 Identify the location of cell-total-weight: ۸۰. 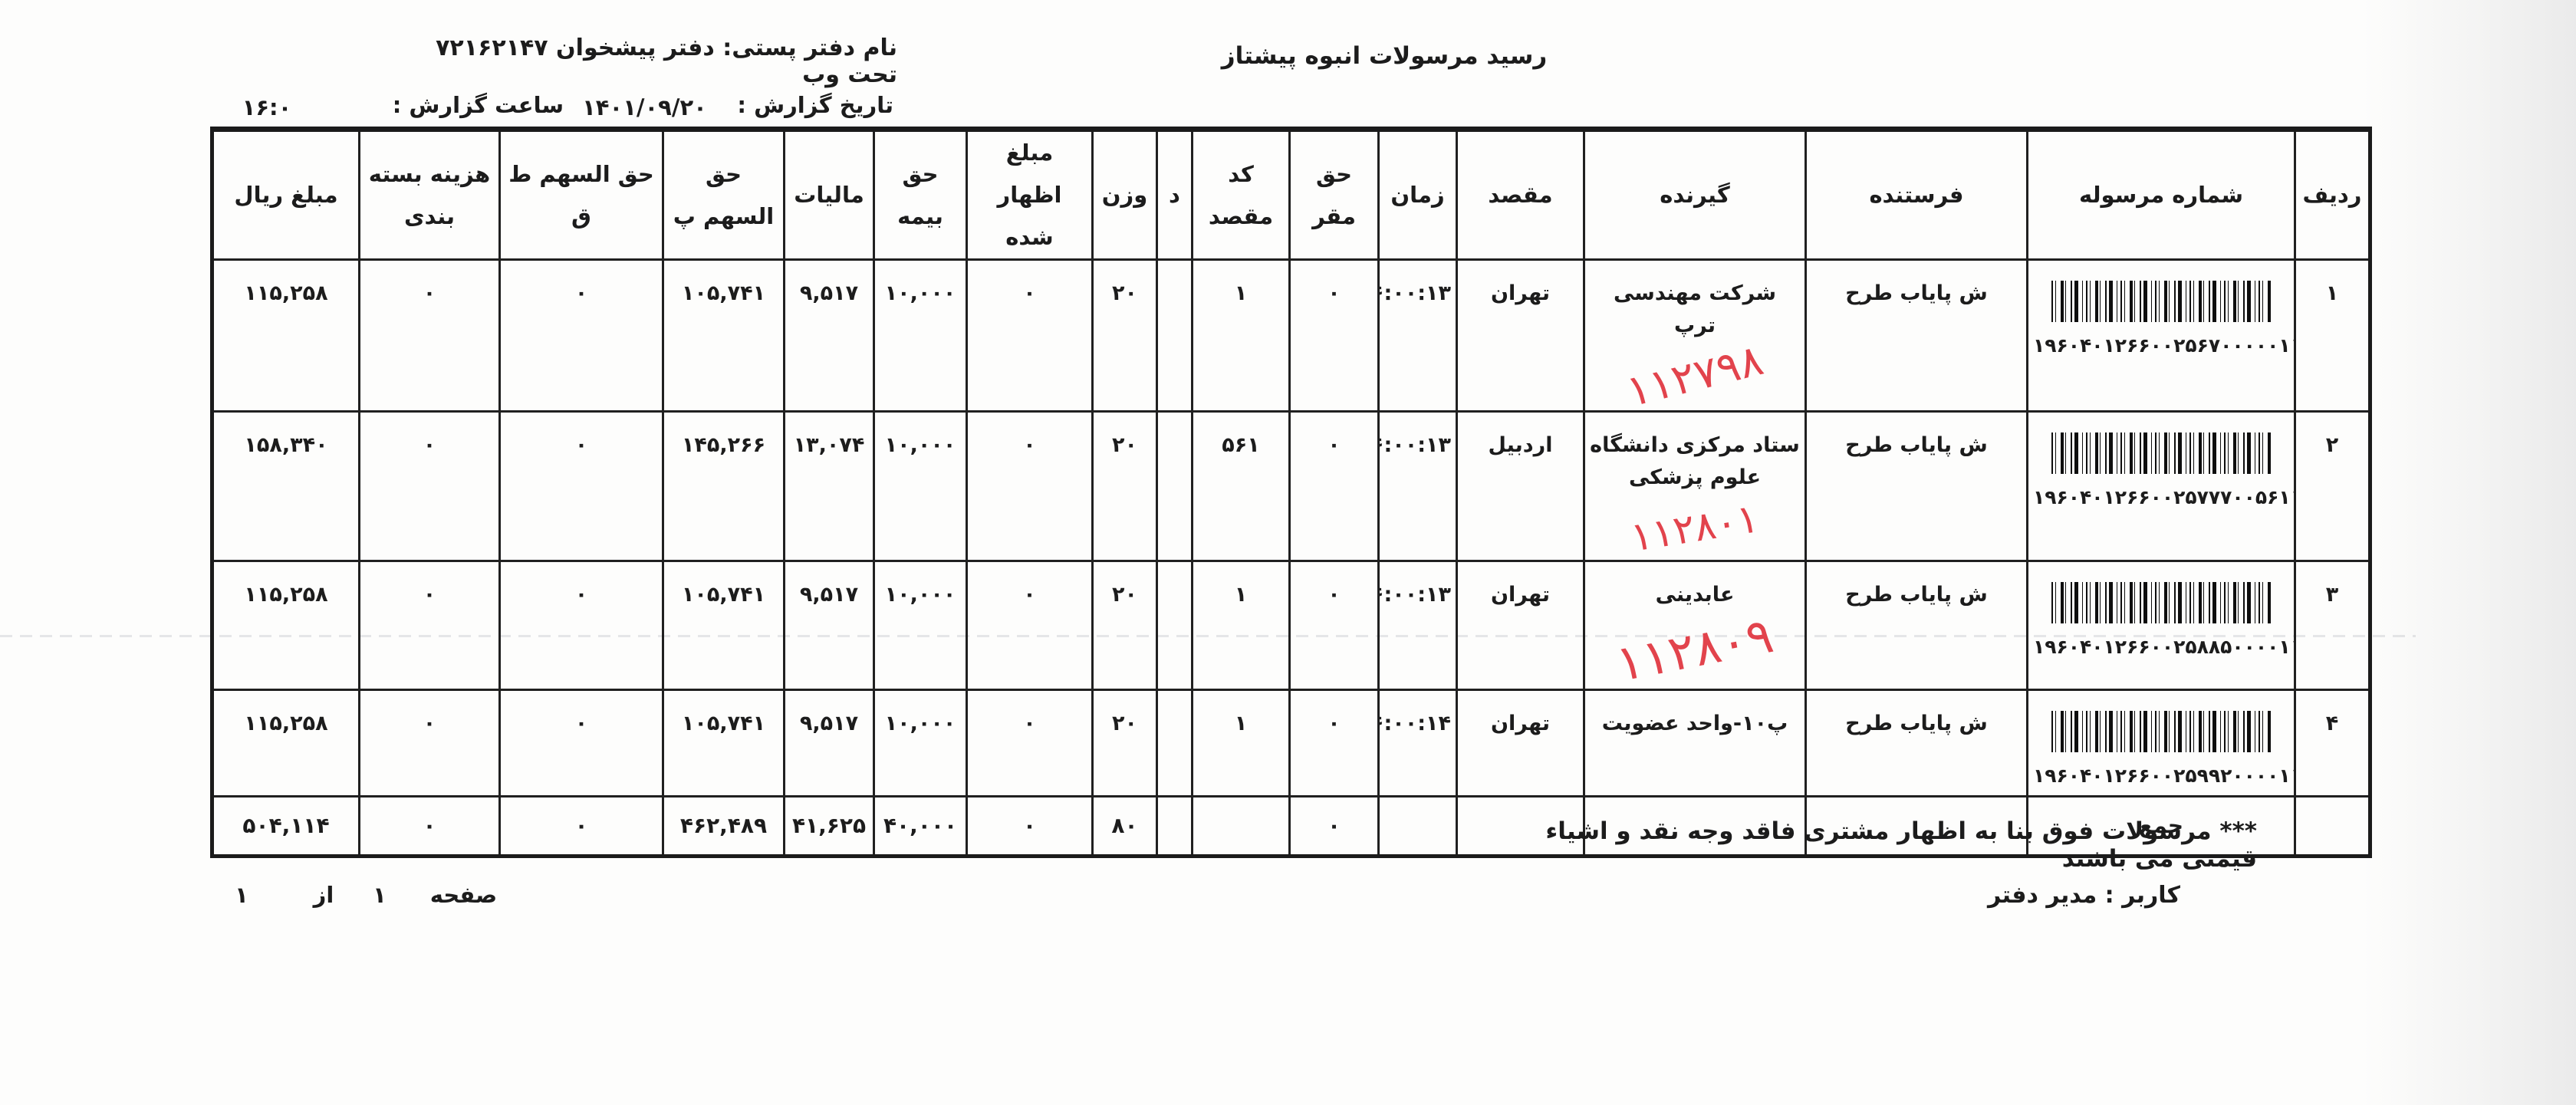
(1124, 826).